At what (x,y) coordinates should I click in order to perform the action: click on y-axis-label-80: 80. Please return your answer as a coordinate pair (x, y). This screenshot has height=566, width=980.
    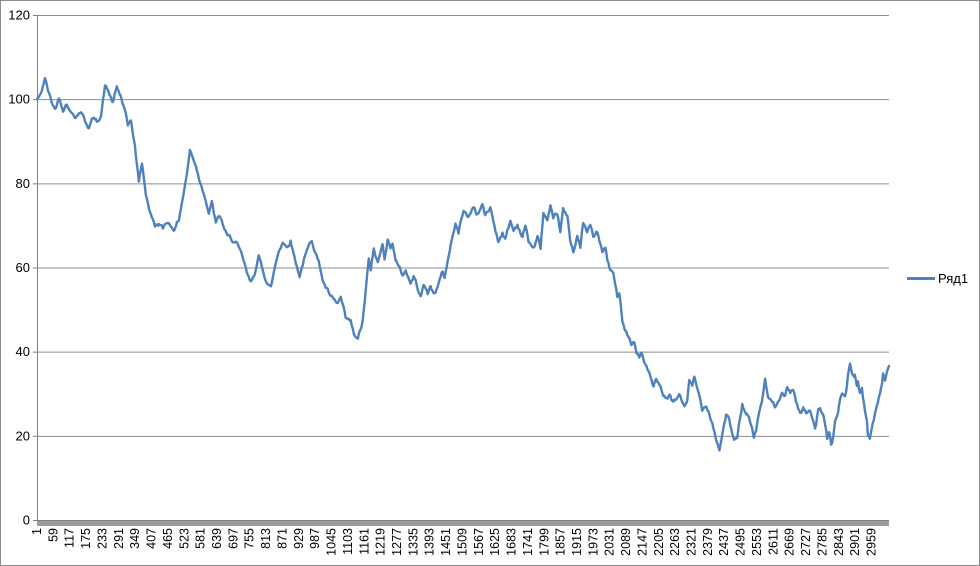
    Looking at the image, I should click on (23, 183).